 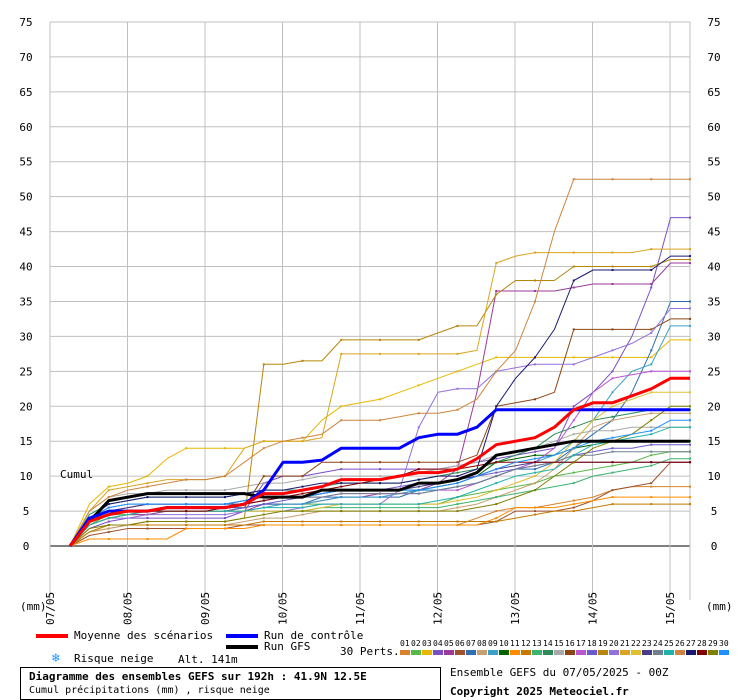 What do you see at coordinates (702, 643) in the screenshot?
I see `pert-number-28: 28` at bounding box center [702, 643].